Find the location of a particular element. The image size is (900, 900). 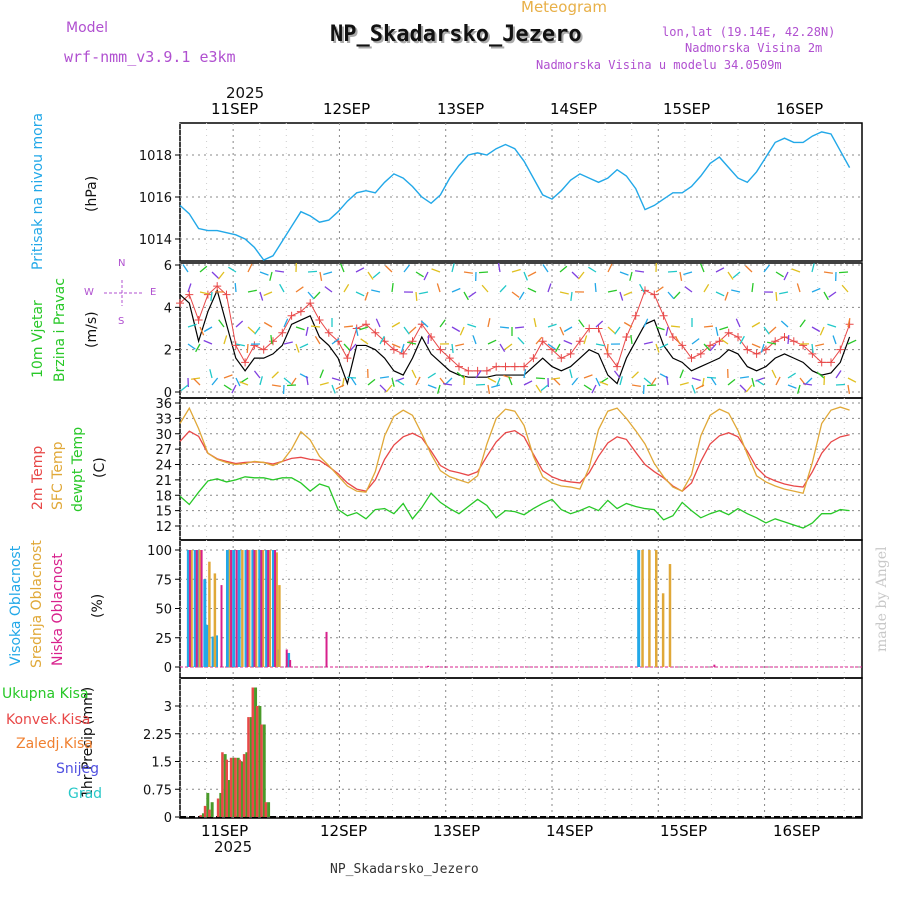

y-tick-label: 3 is located at coordinates (168, 707).